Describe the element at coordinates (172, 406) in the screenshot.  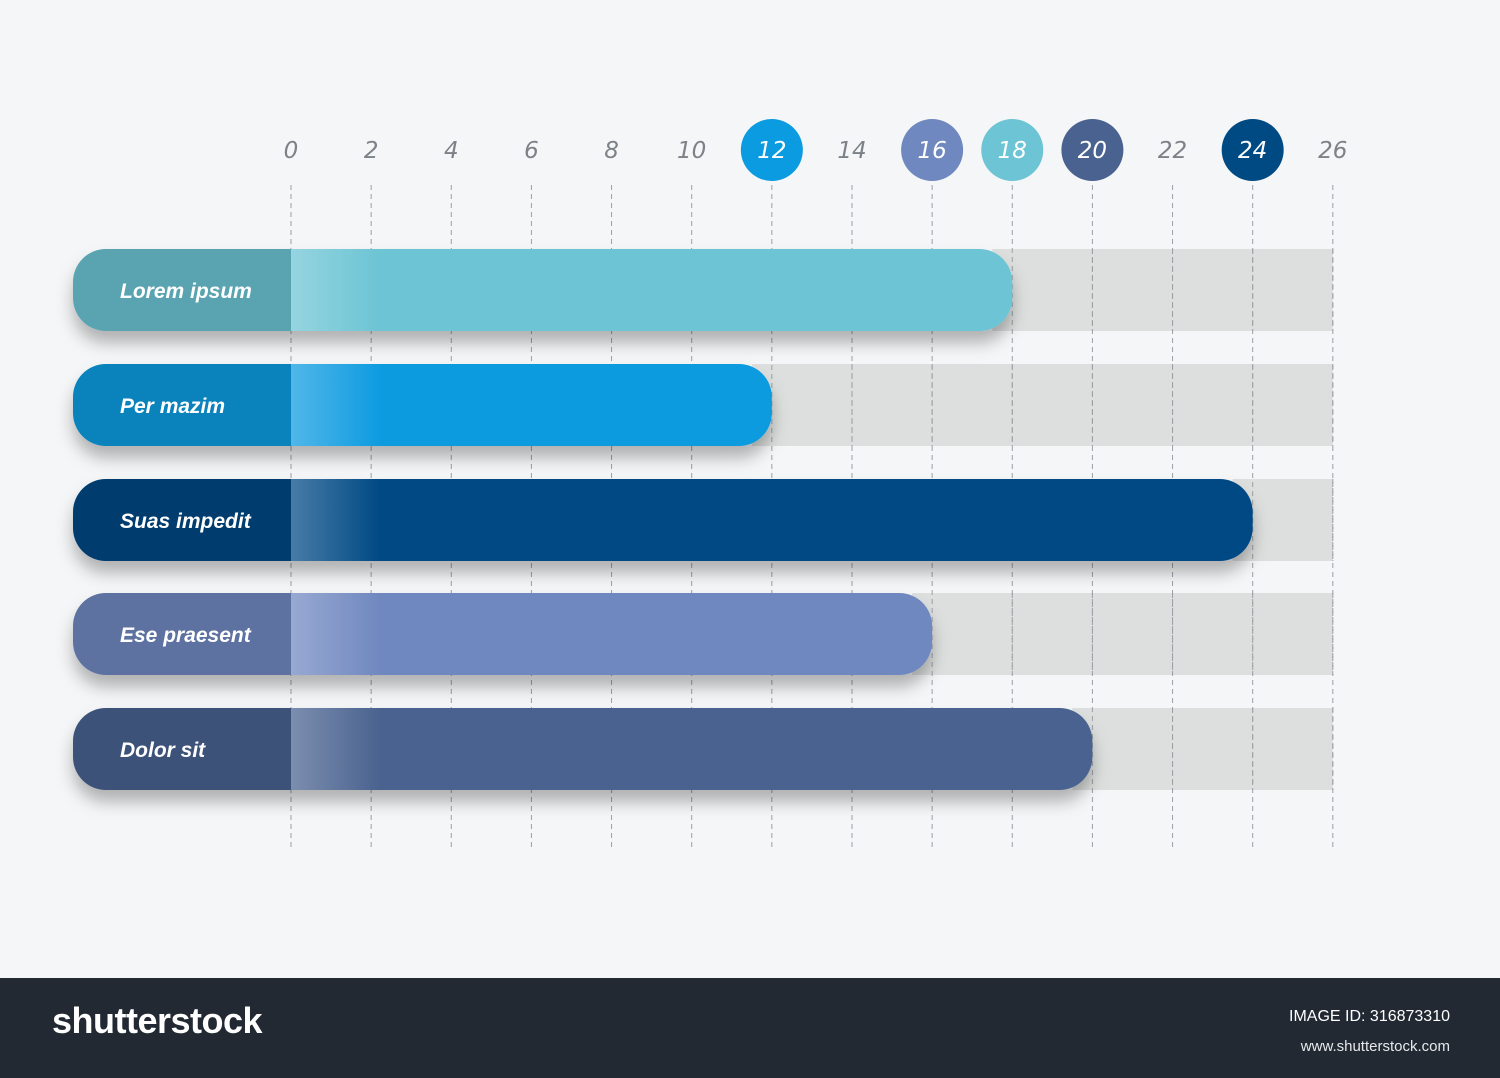
I see `bar-category-label: Per mazim` at that location.